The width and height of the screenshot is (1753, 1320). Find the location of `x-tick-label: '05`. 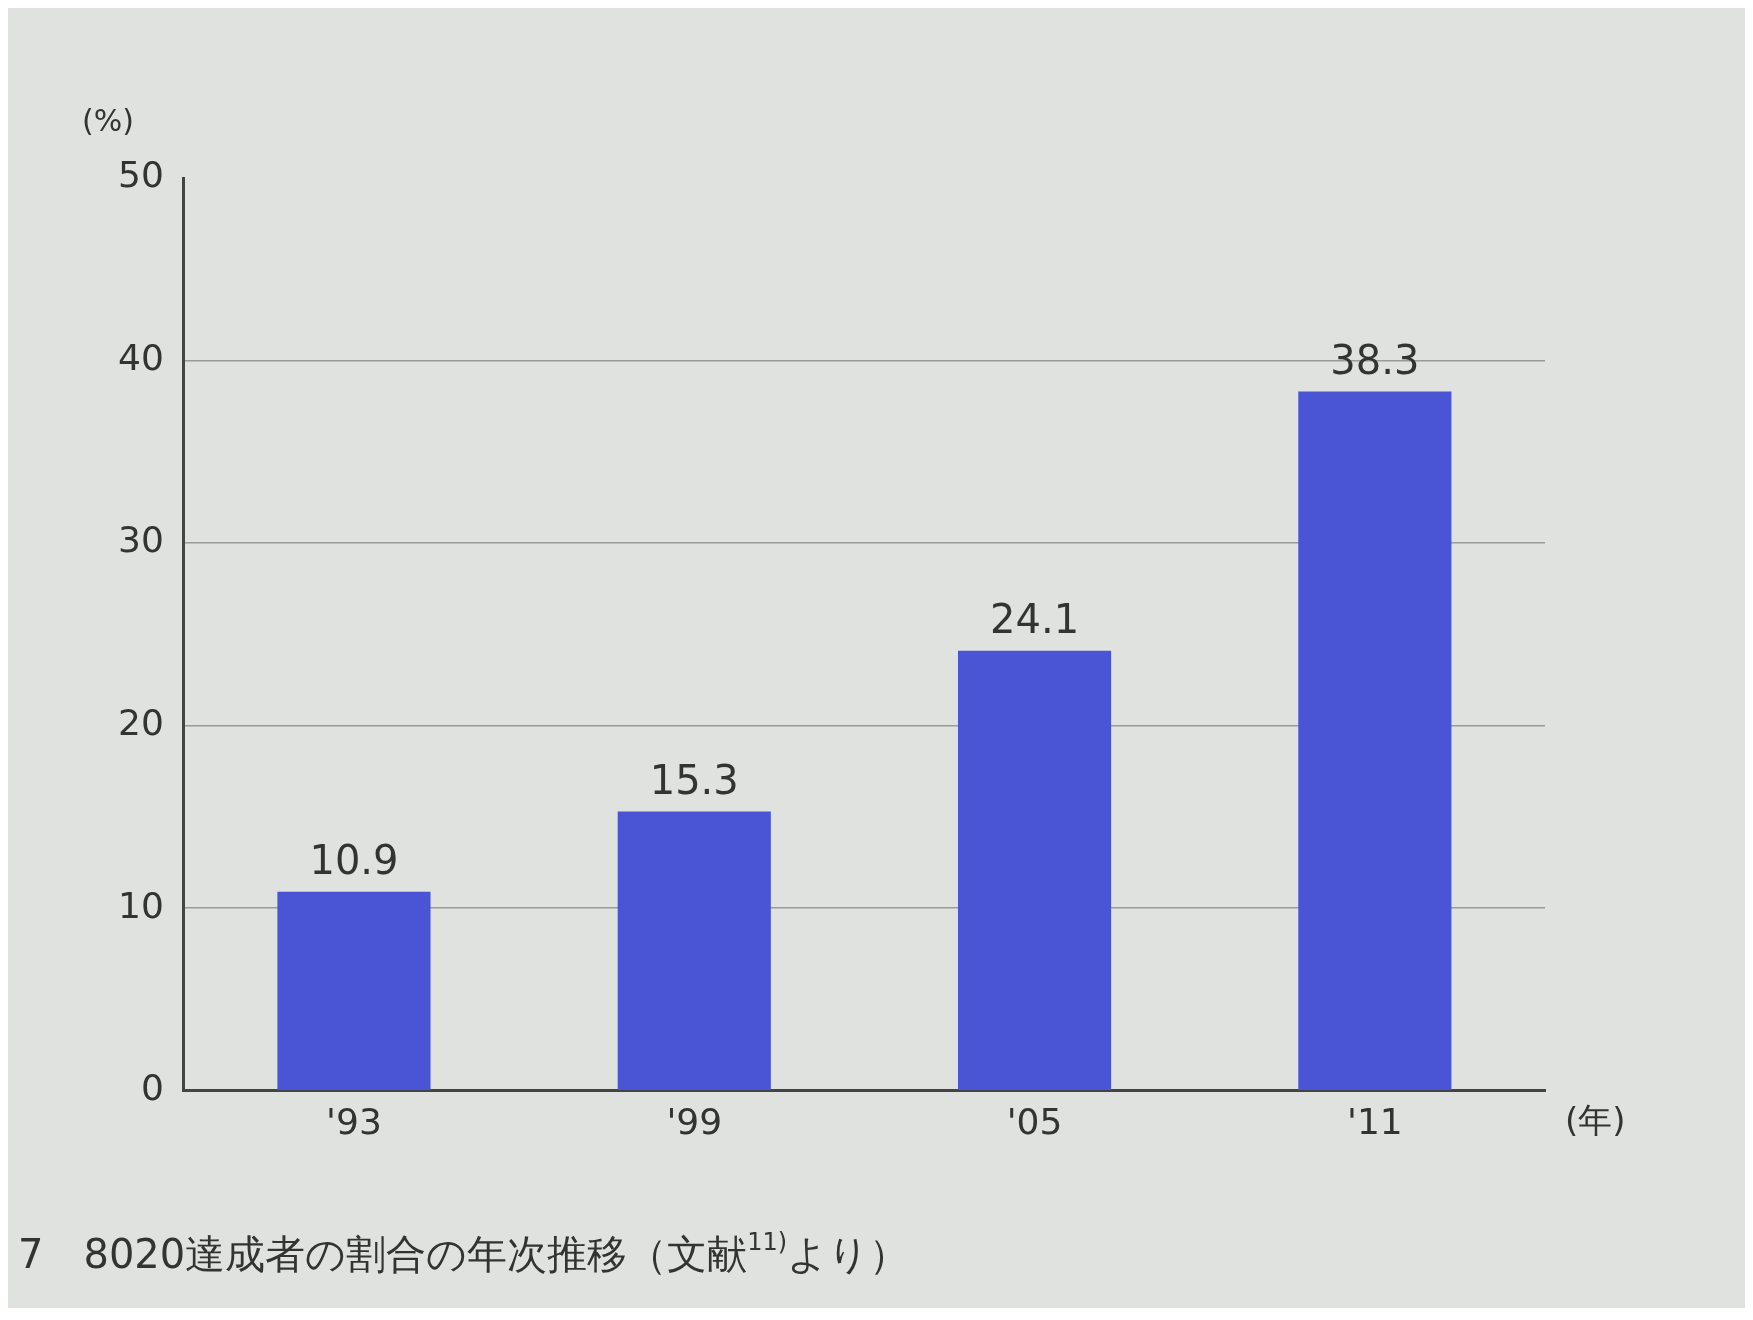

x-tick-label: '05 is located at coordinates (1034, 1121).